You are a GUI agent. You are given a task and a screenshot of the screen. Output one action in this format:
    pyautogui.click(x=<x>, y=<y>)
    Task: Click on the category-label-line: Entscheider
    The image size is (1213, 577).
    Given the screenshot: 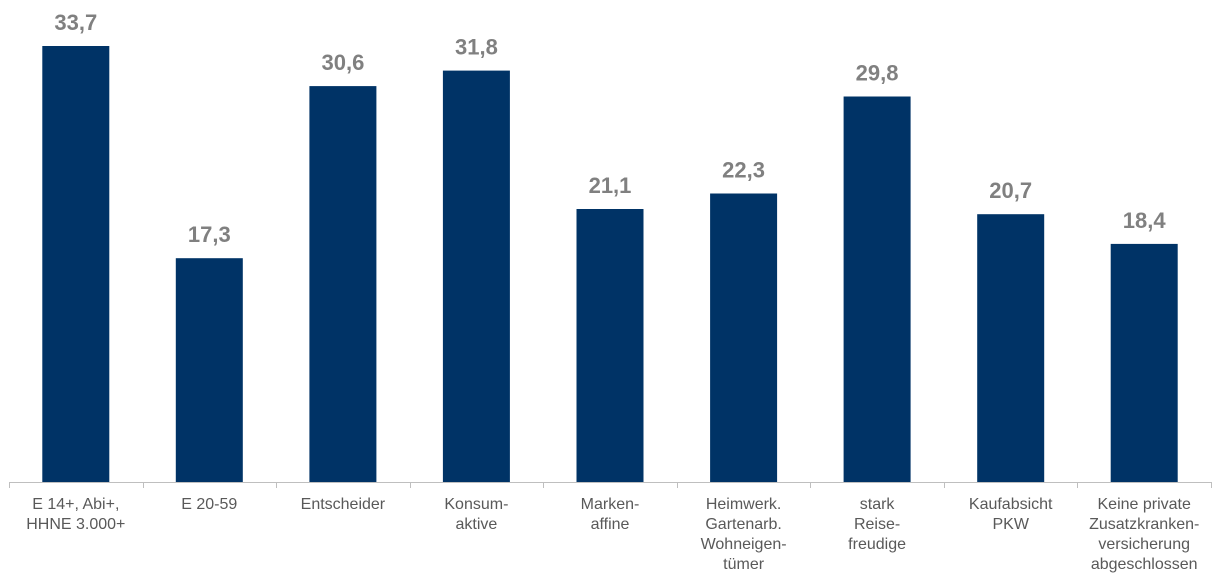 What is the action you would take?
    pyautogui.click(x=343, y=504)
    